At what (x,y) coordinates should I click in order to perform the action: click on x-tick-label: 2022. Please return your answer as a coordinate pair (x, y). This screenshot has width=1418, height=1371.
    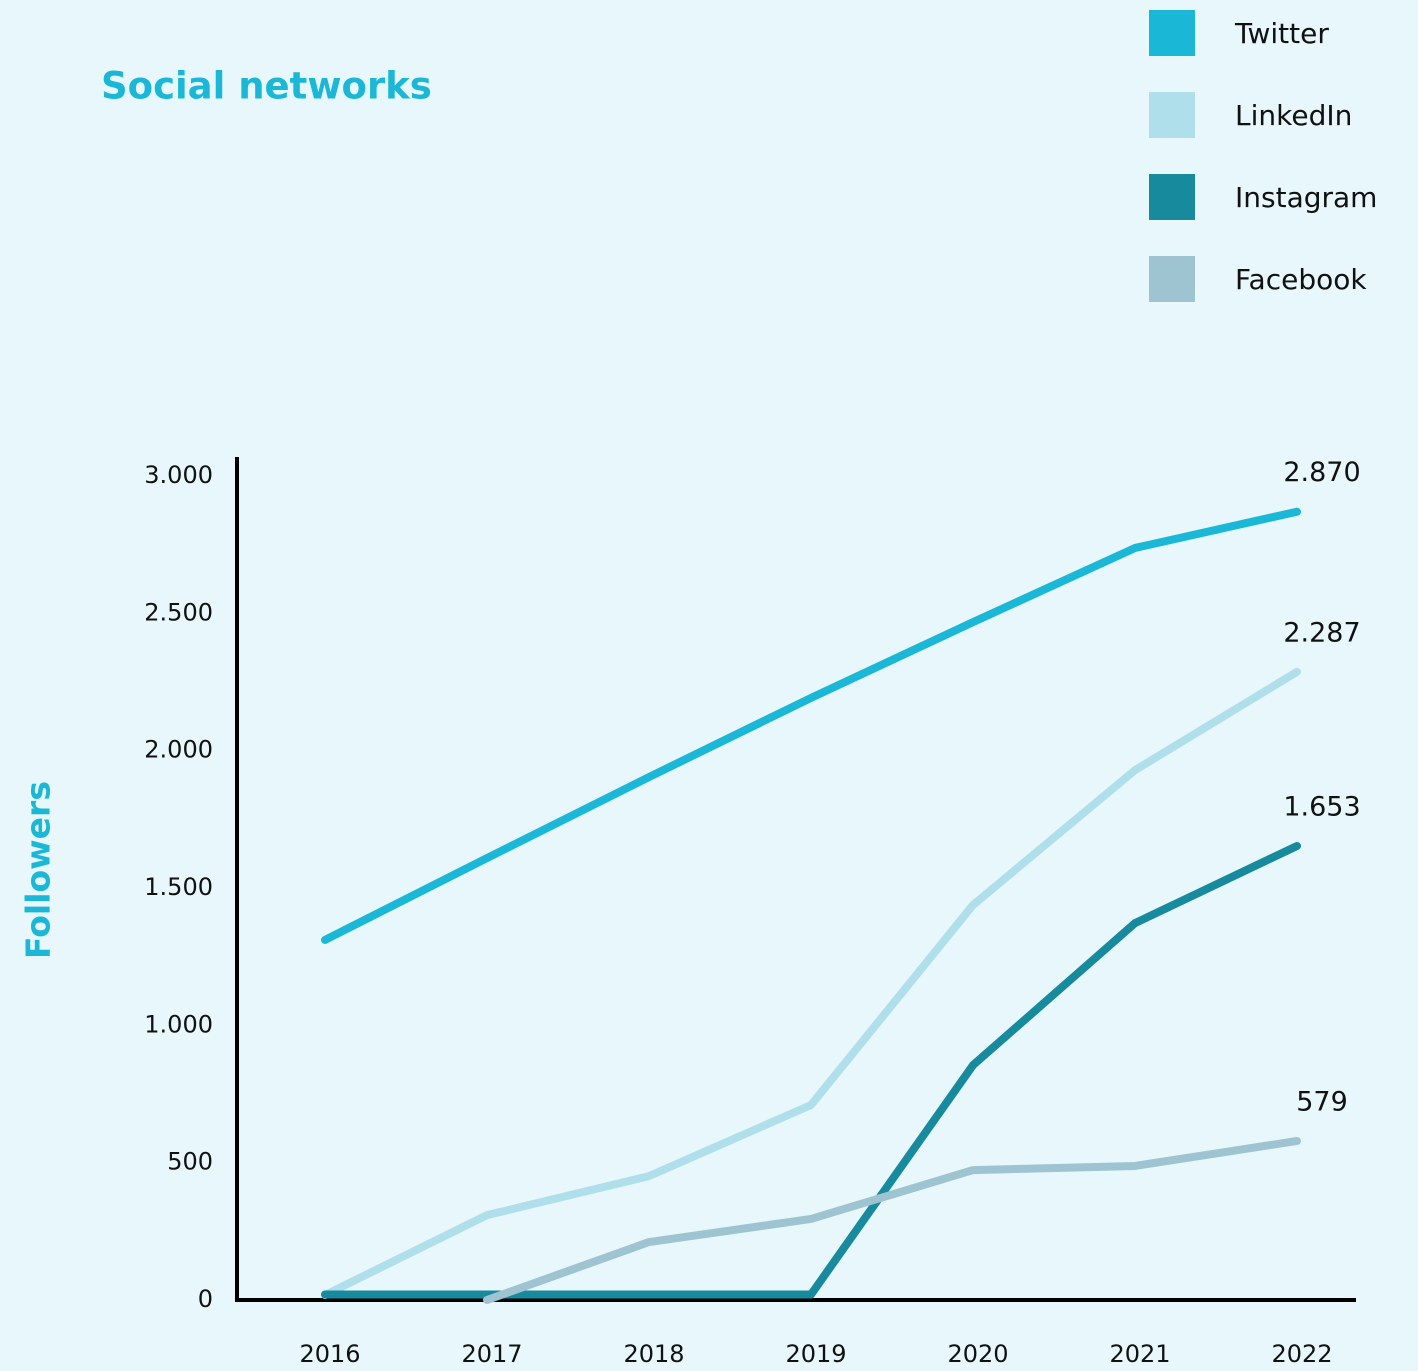
    Looking at the image, I should click on (1301, 1354).